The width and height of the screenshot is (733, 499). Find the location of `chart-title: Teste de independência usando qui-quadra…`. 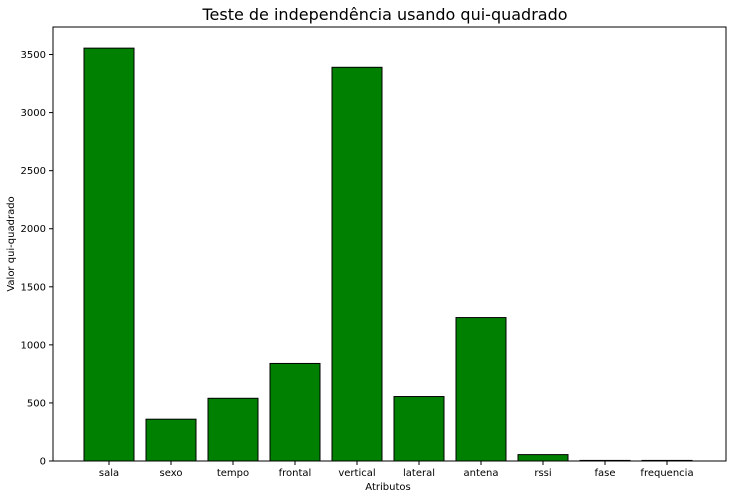

chart-title: Teste de independência usando qui-quadra… is located at coordinates (384, 14).